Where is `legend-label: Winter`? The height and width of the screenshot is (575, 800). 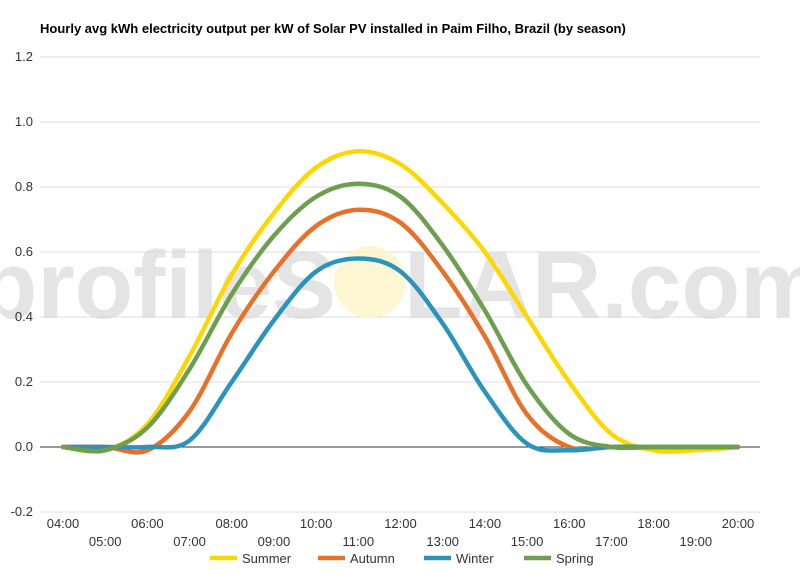
legend-label: Winter is located at coordinates (475, 558).